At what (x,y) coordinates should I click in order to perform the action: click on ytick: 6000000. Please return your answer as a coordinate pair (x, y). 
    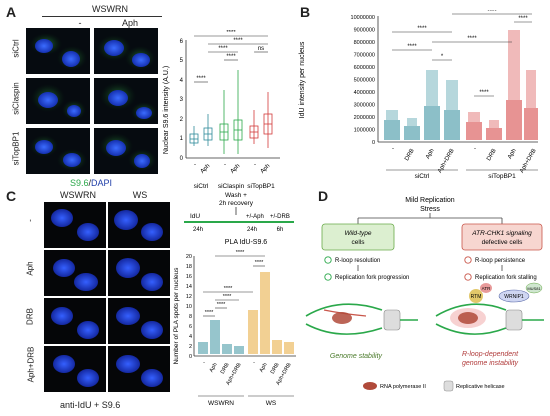
    Looking at the image, I should click on (364, 68).